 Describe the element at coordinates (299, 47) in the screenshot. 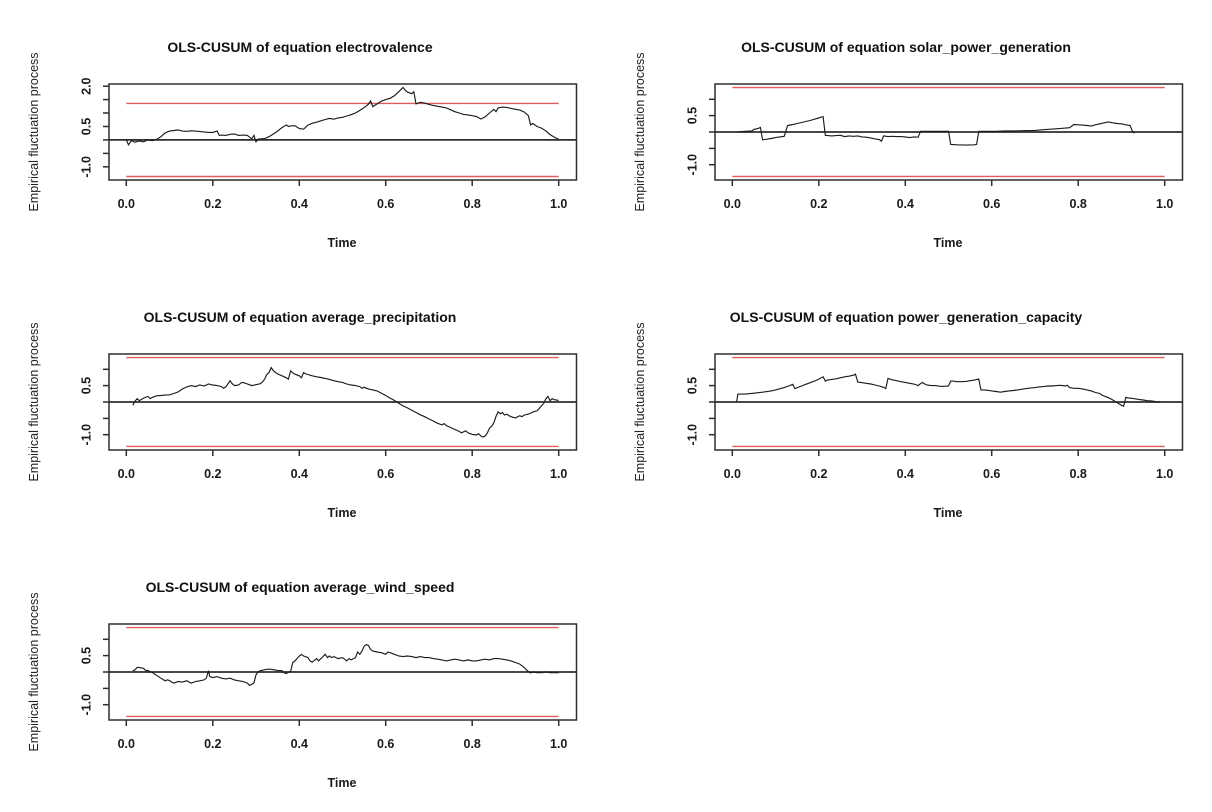

I see `plot-title: OLS-CUSUM of equation electrovalence` at that location.